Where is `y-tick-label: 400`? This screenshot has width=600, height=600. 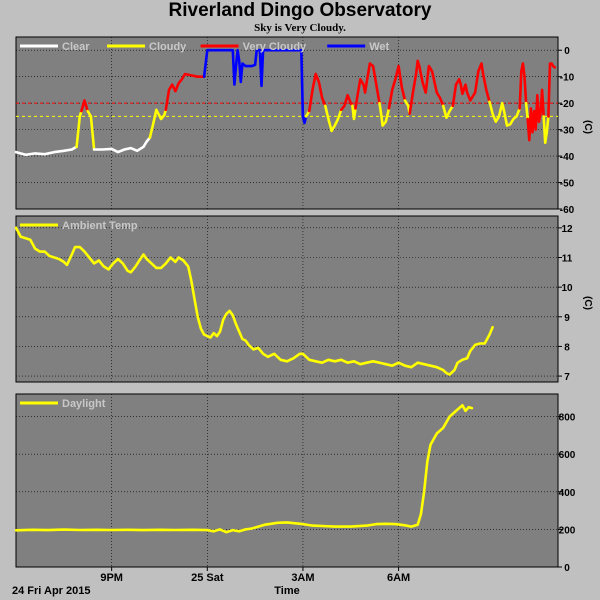
y-tick-label: 400 is located at coordinates (567, 493).